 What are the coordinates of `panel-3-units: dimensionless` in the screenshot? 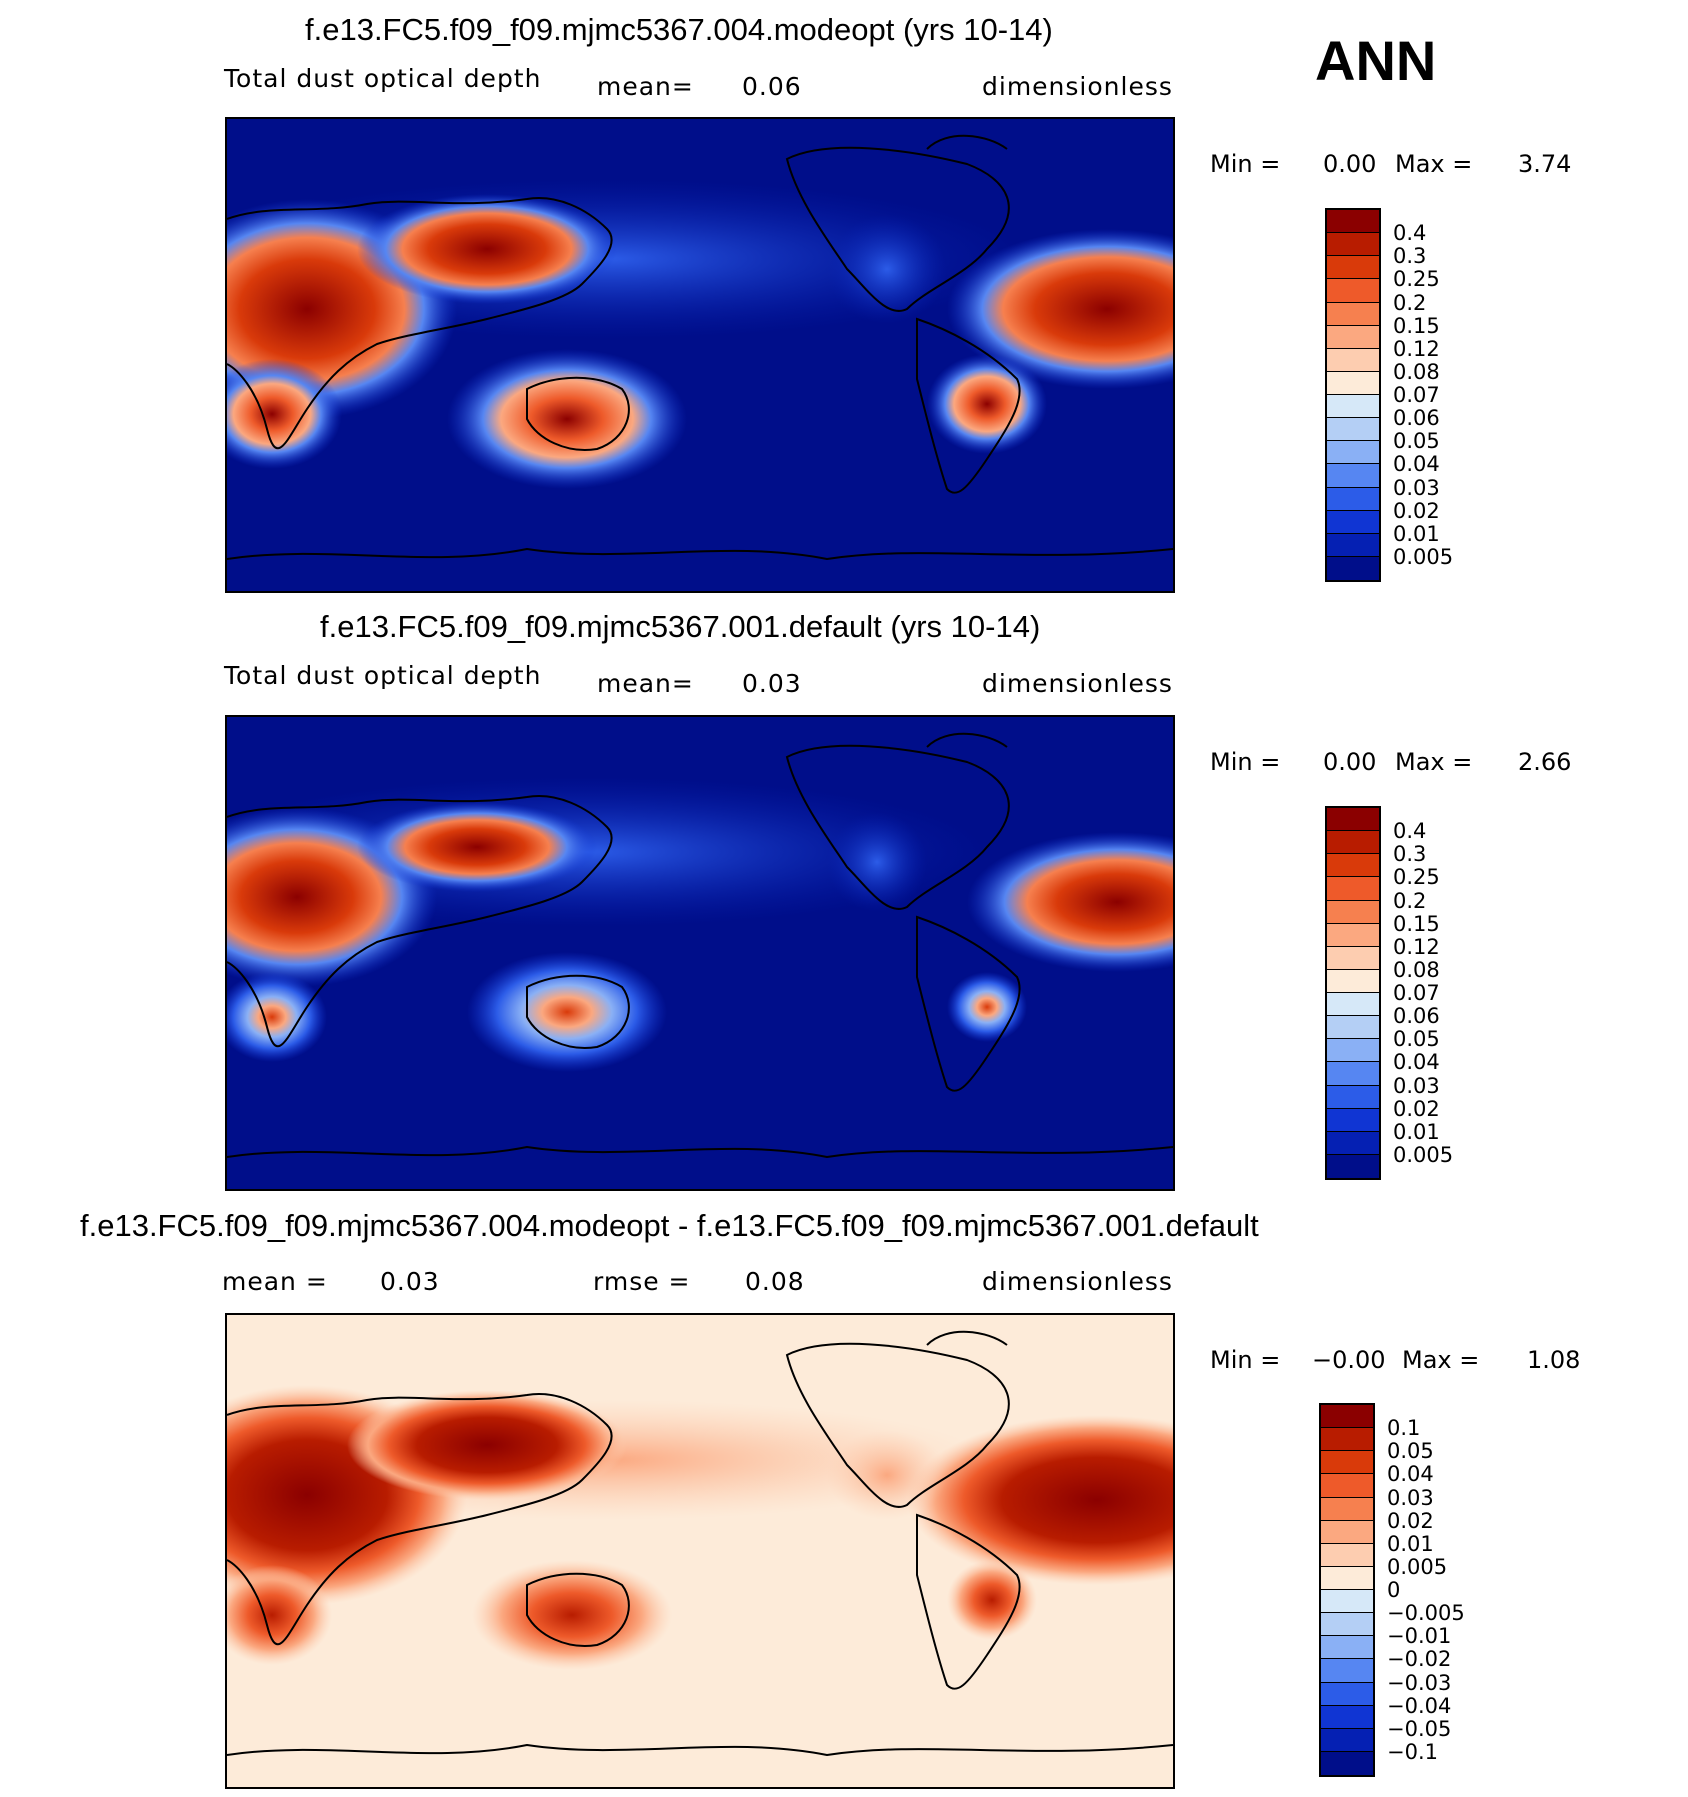 It's located at (1077, 1281).